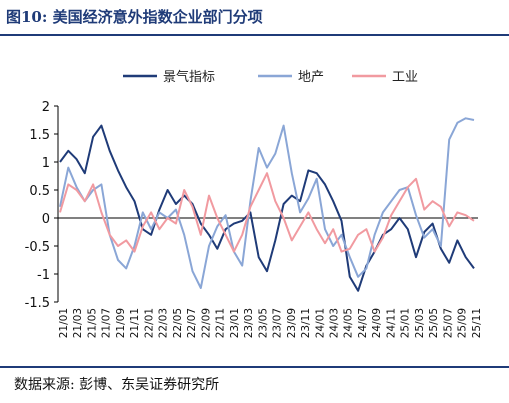 The image size is (509, 403). What do you see at coordinates (311, 77) in the screenshot?
I see `legend-label-2: 地产` at bounding box center [311, 77].